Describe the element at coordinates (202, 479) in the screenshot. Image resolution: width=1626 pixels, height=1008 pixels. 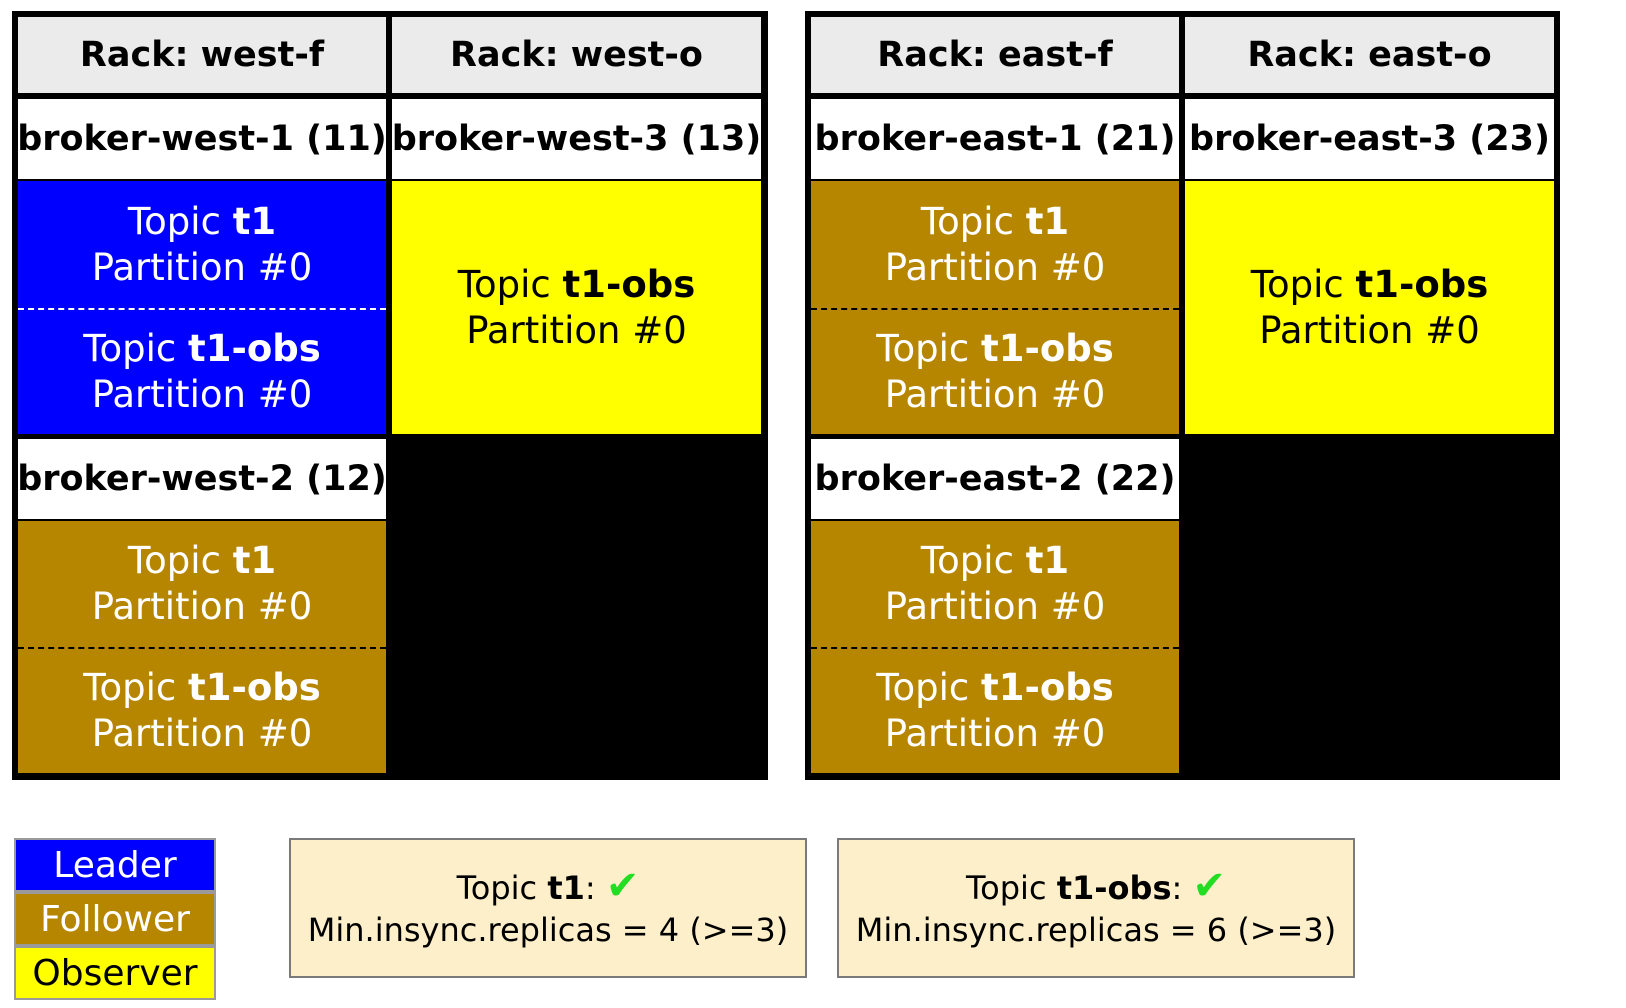
I see `broker-west-2-label: broker-west-2 (12)` at that location.